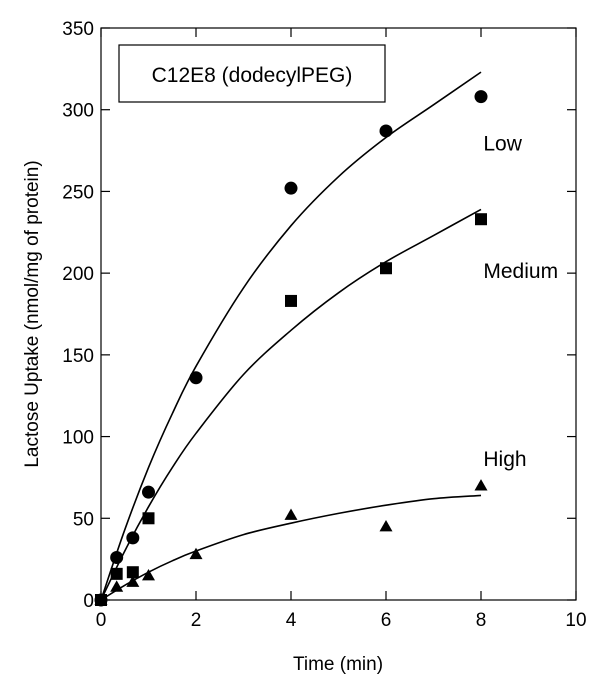 The width and height of the screenshot is (600, 677). Describe the element at coordinates (520, 271) in the screenshot. I see `series-label-medium: Medium` at that location.